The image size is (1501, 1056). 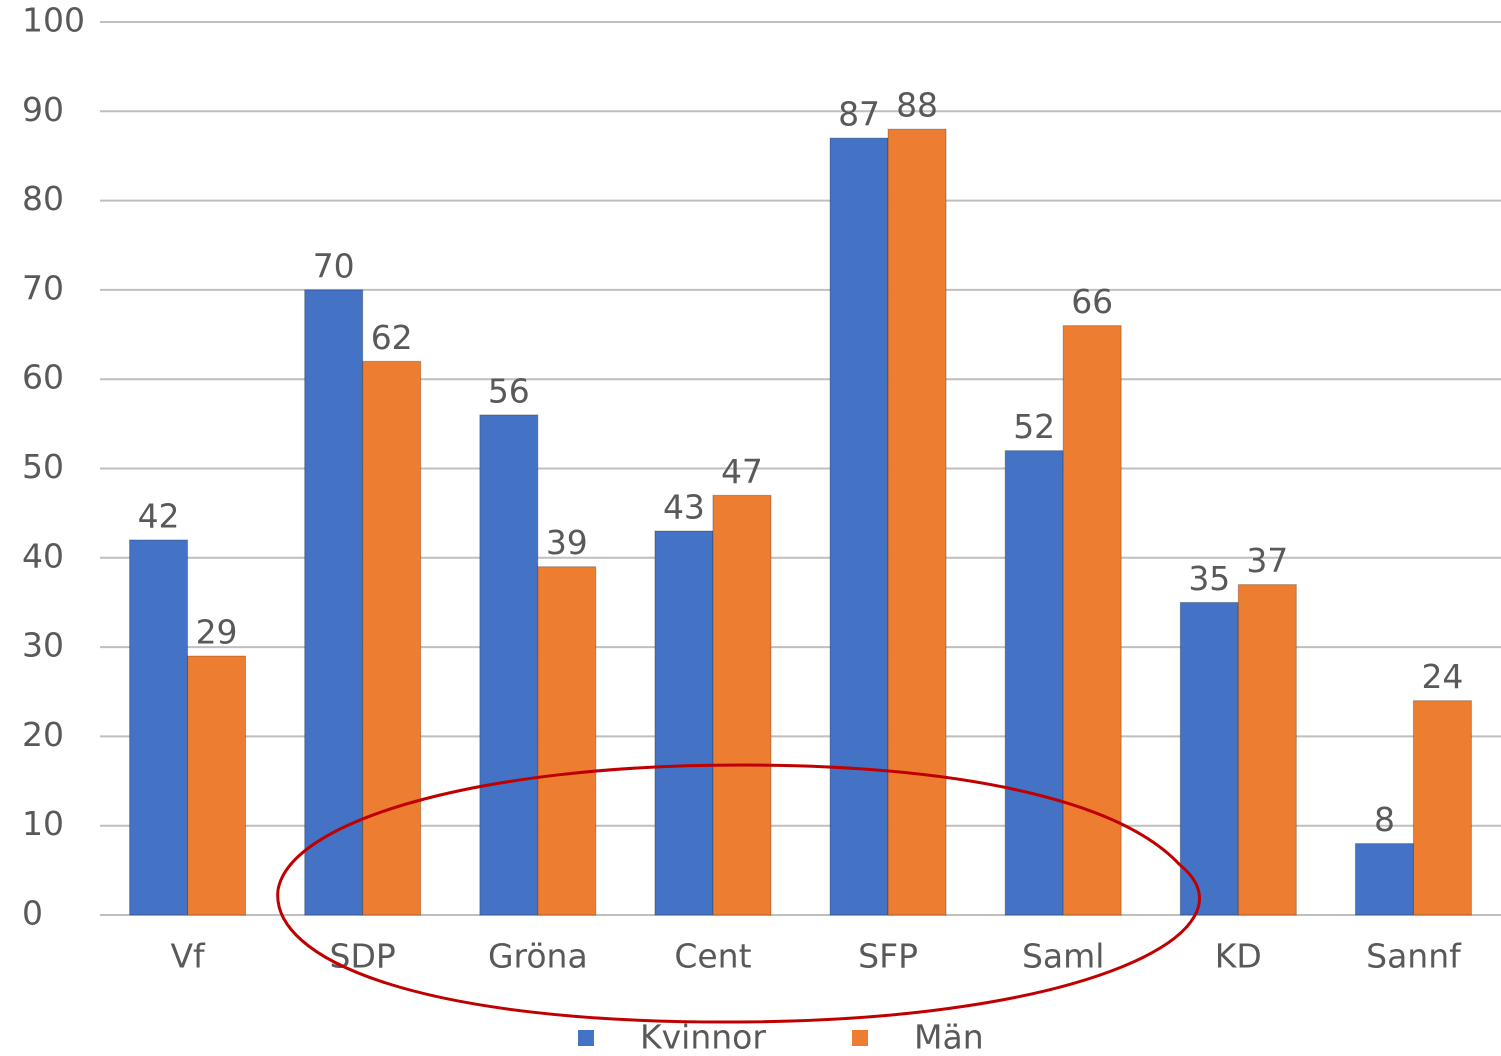 What do you see at coordinates (949, 1037) in the screenshot?
I see `legend-label: Män` at bounding box center [949, 1037].